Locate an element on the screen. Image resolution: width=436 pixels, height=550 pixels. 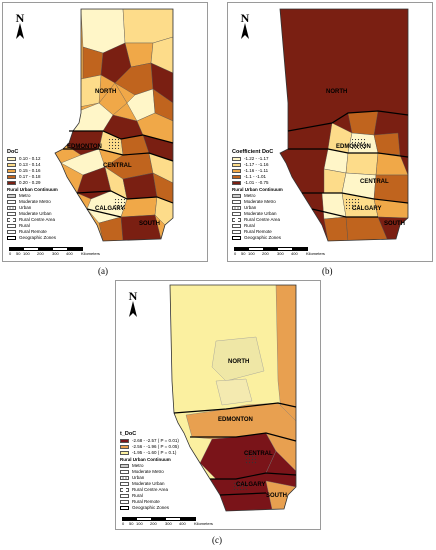
caption-c: (c) is located at coordinates (217, 540).